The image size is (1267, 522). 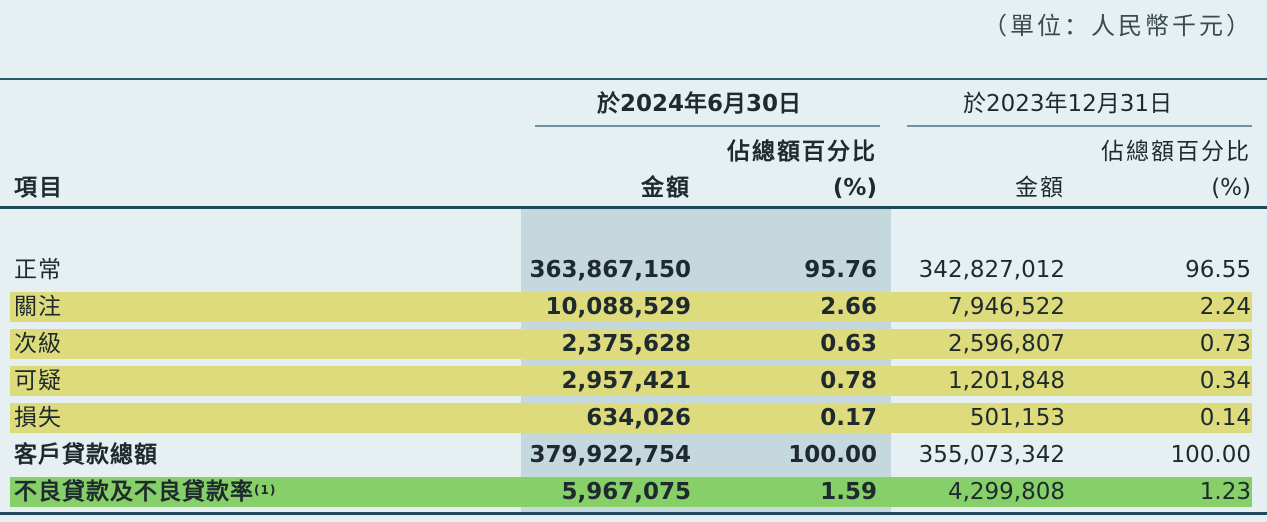 What do you see at coordinates (633, 207) in the screenshot?
I see `header-bottom-rule` at bounding box center [633, 207].